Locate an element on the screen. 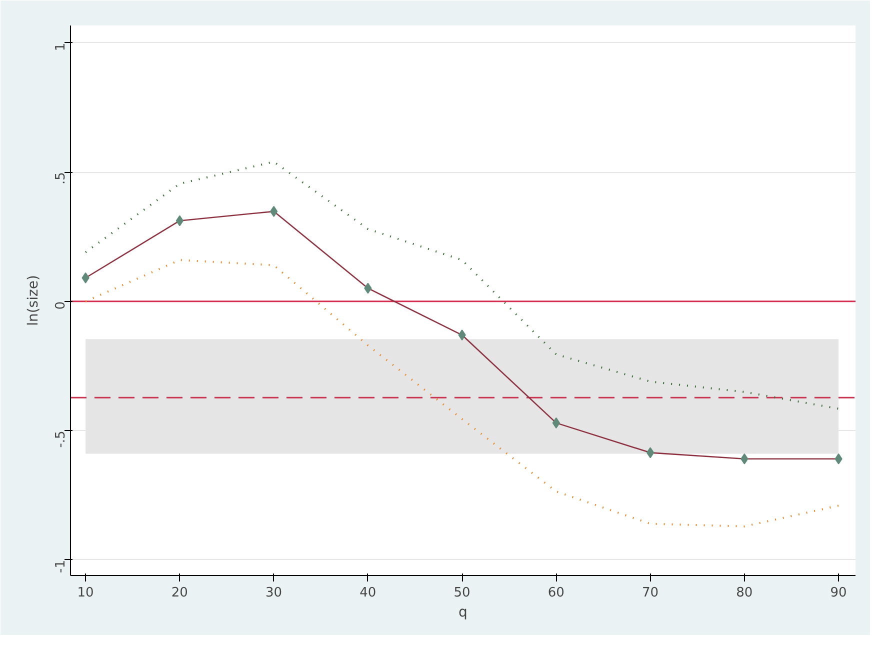 Image resolution: width=885 pixels, height=648 pixels. x-tick-label: 40 is located at coordinates (368, 593).